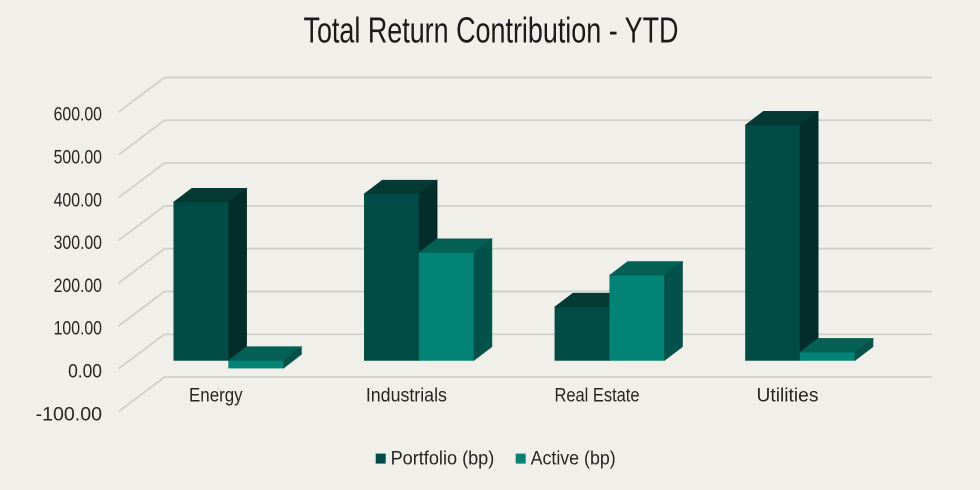 The height and width of the screenshot is (490, 980). What do you see at coordinates (406, 395) in the screenshot?
I see `svg-text: Industrials` at bounding box center [406, 395].